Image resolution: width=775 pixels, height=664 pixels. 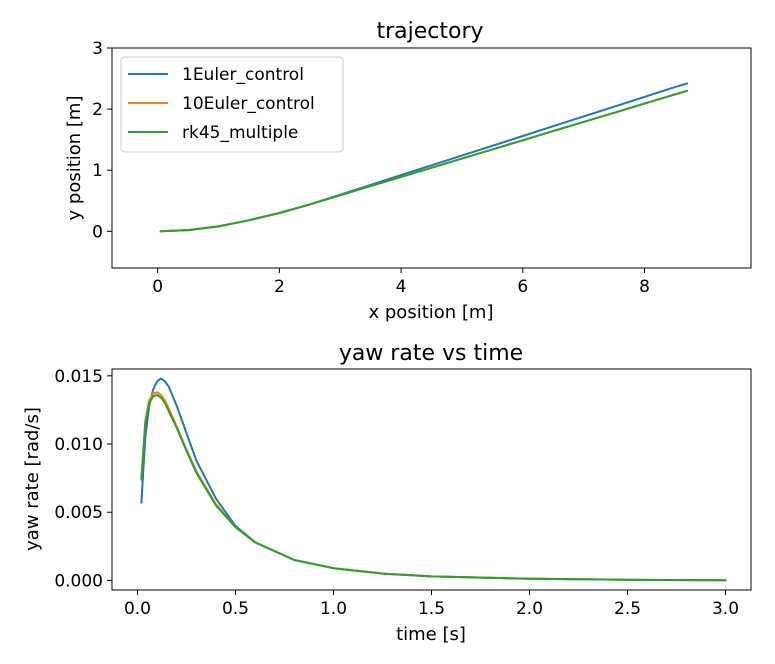 I want to click on y-ticks: 0.000 0.005 0.010 0.015, so click(x=83, y=479).